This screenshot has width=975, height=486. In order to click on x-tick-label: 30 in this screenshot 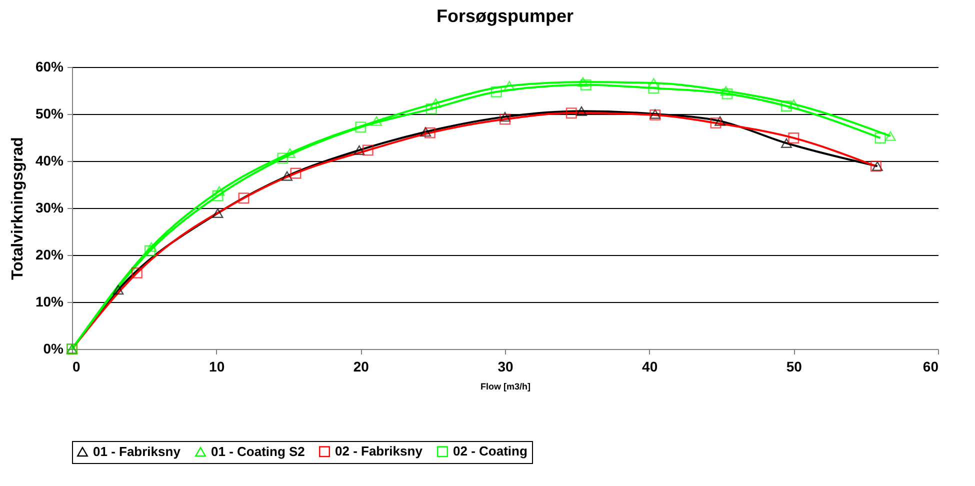, I will do `click(506, 366)`.